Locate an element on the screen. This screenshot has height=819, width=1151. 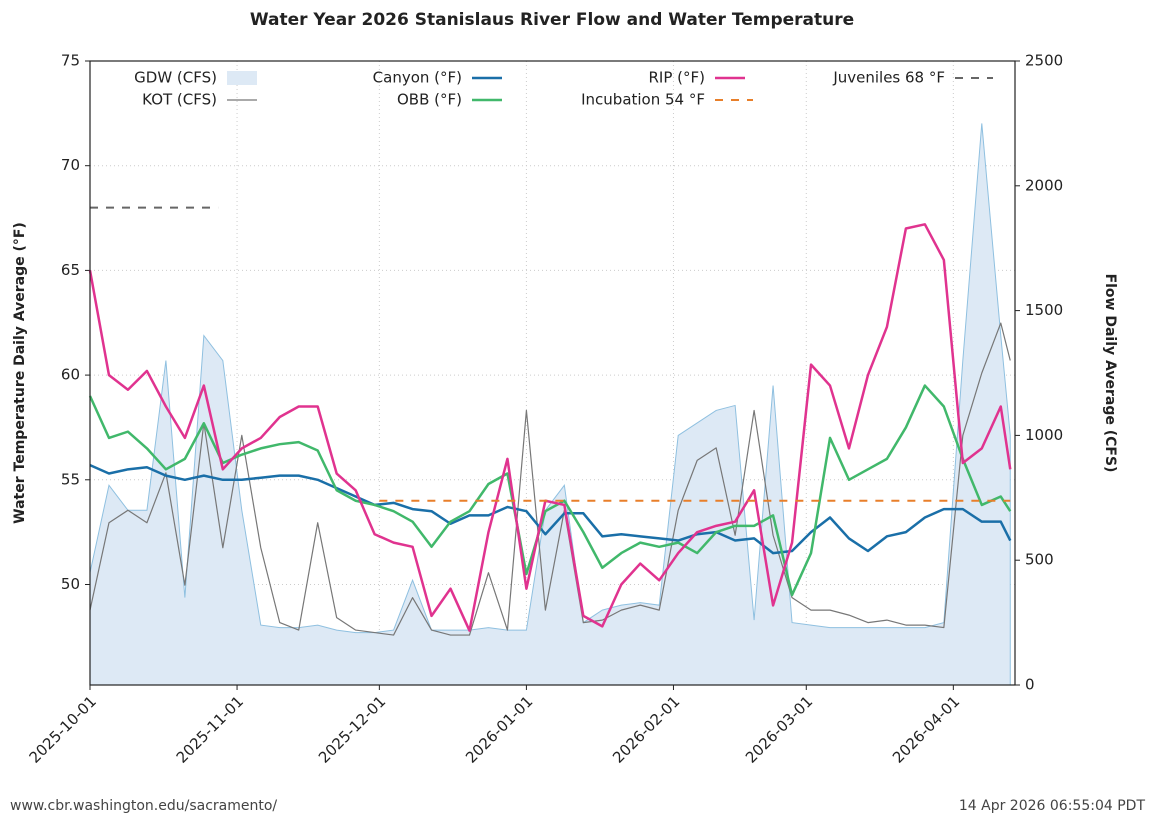
x-tick-label: 2025-12-01 is located at coordinates (352, 729).